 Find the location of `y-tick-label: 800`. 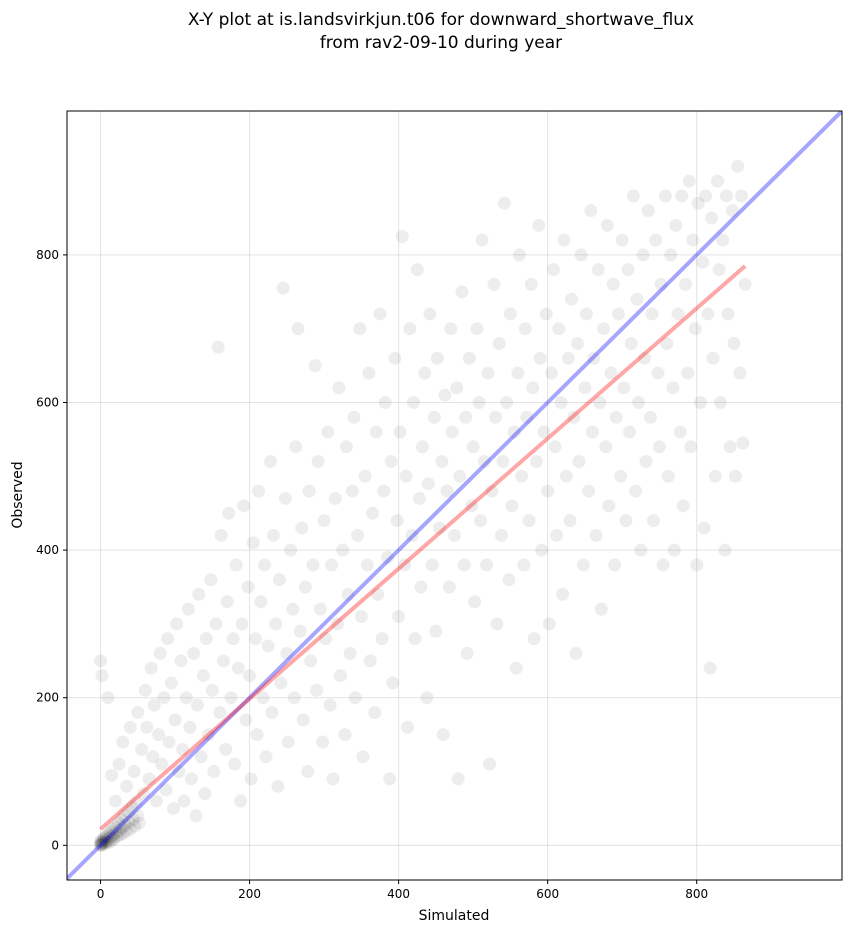

y-tick-label: 800 is located at coordinates (47, 255).